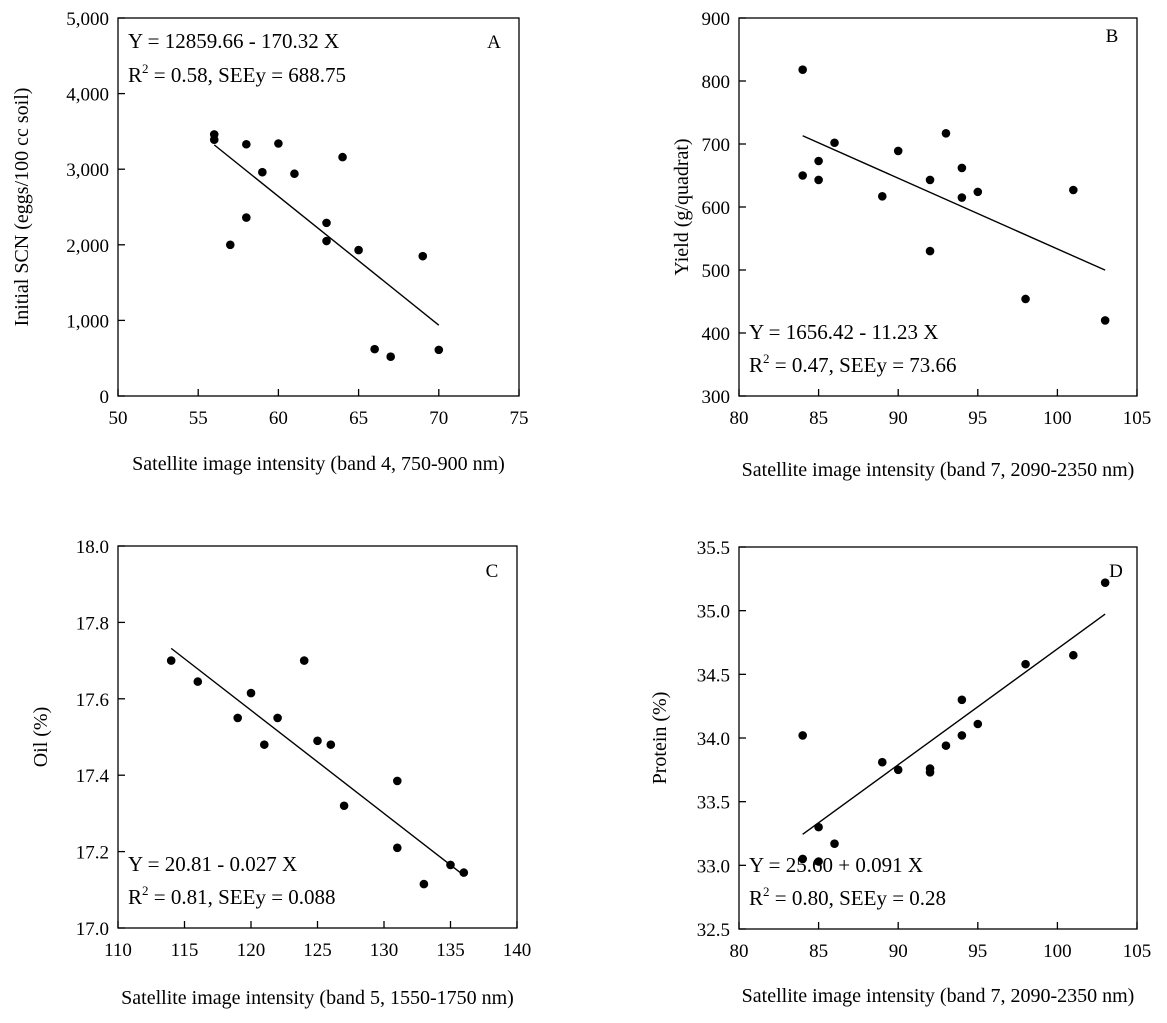 This screenshot has width=1167, height=1023. What do you see at coordinates (358, 418) in the screenshot?
I see `x-tick-label: 65` at bounding box center [358, 418].